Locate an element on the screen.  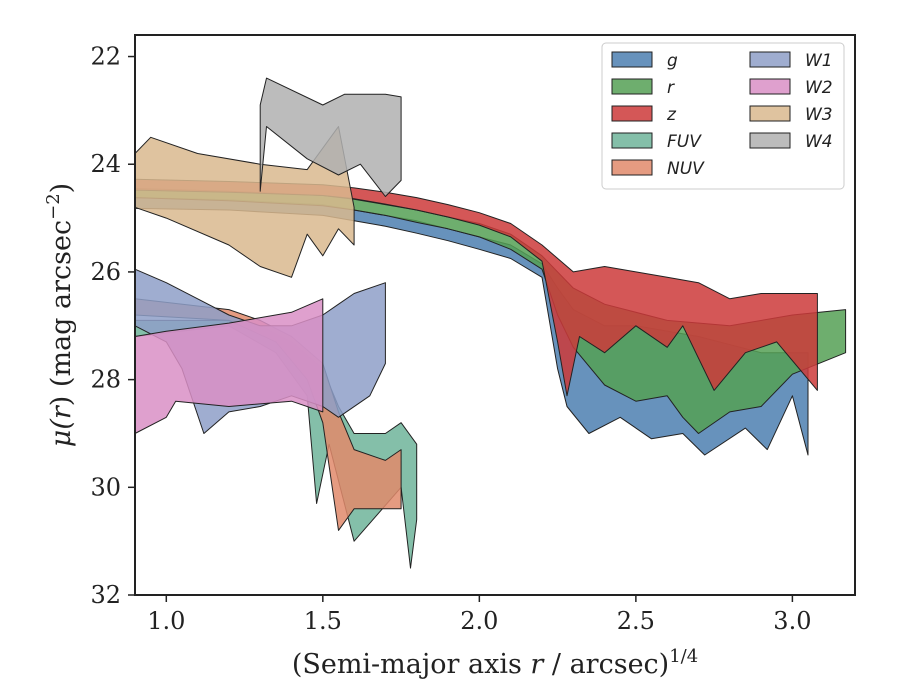
legend-label-r: r is located at coordinates (671, 88).